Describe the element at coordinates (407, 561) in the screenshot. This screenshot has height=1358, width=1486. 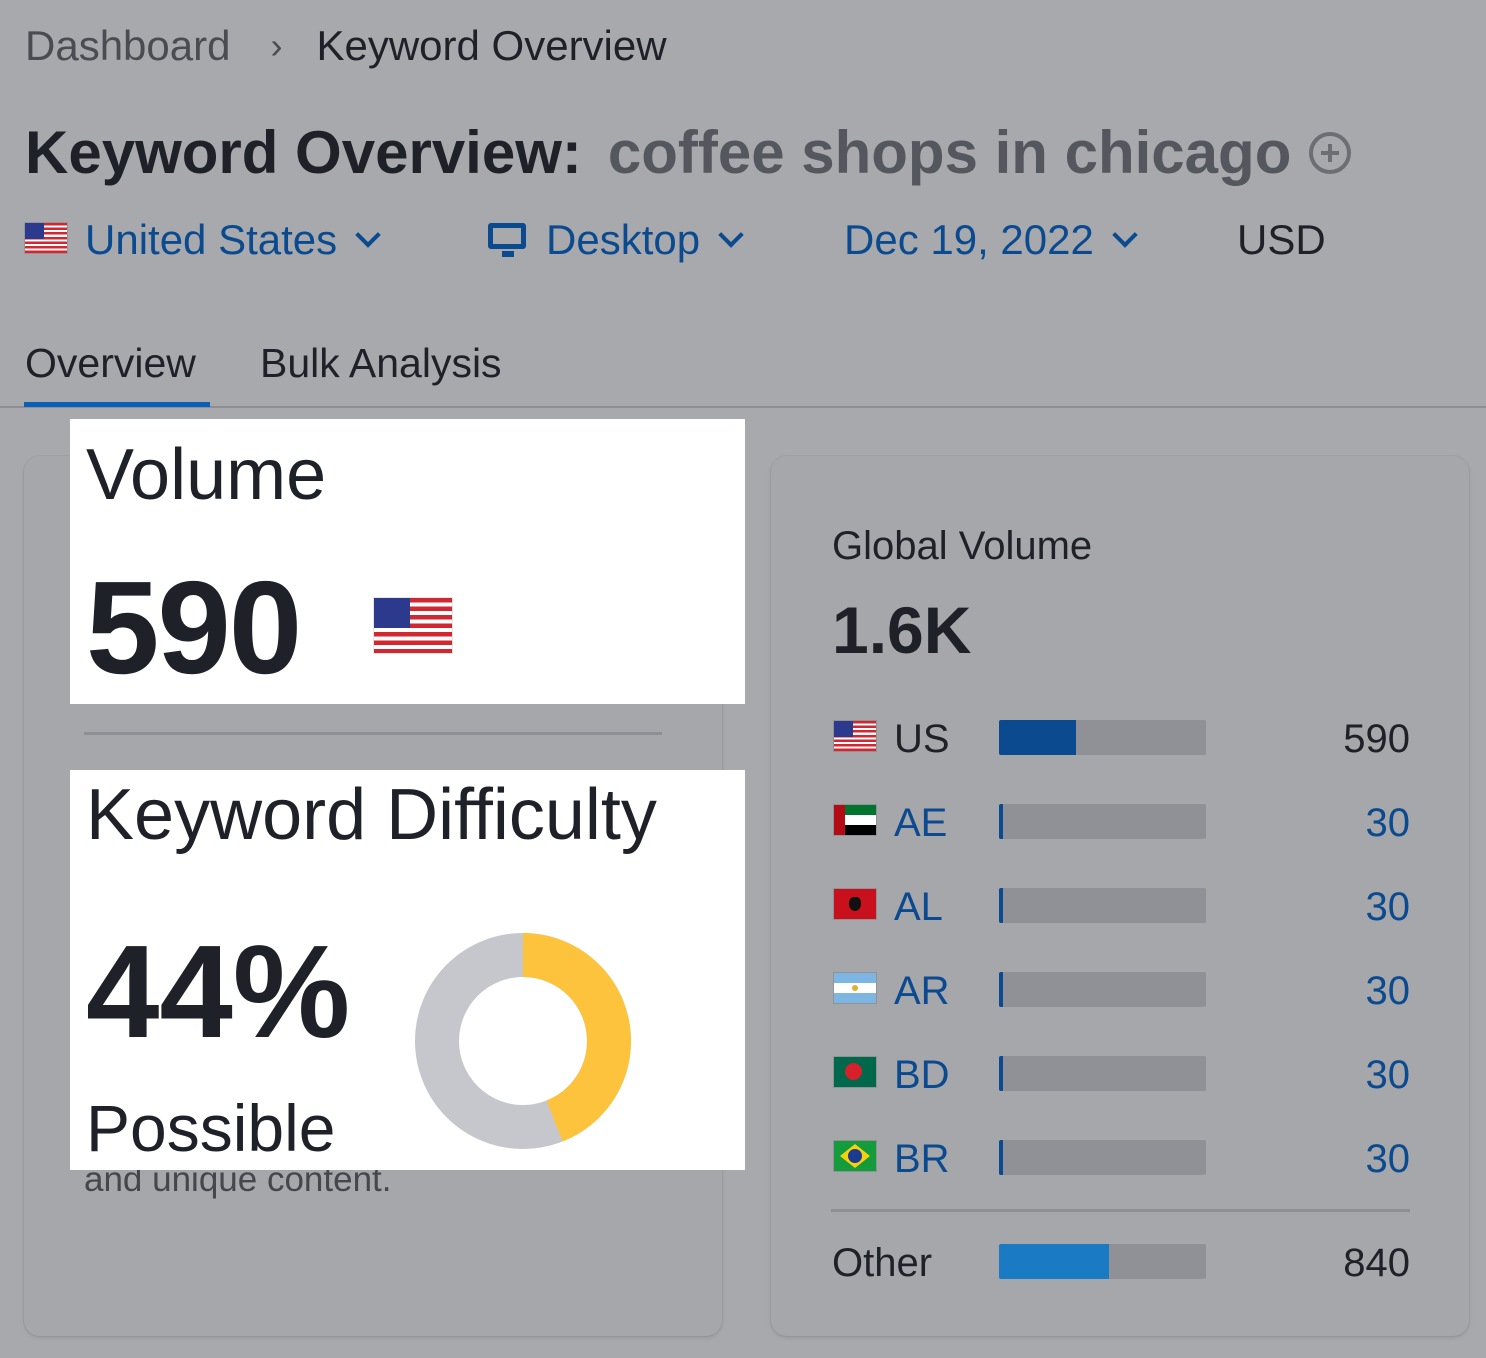
I see `volume-highlight` at that location.